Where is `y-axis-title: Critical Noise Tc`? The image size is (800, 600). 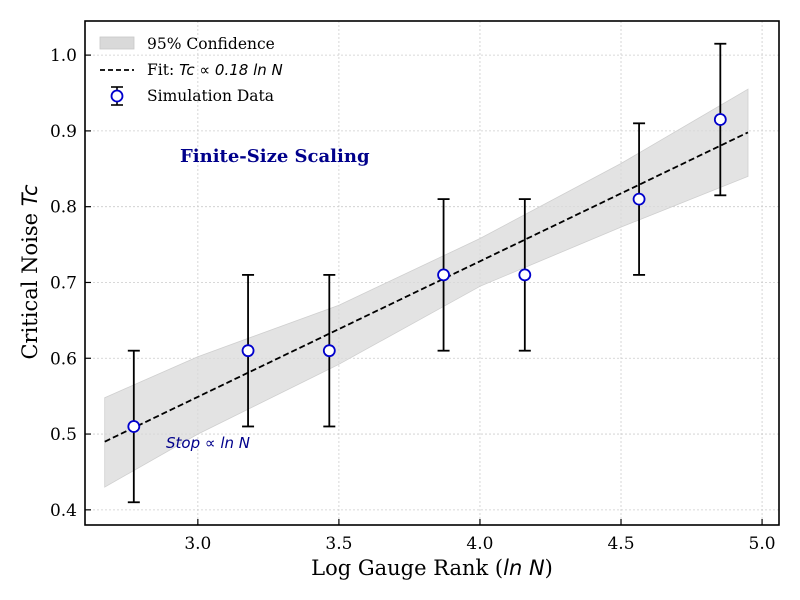 y-axis-title: Critical Noise Tc is located at coordinates (30, 271).